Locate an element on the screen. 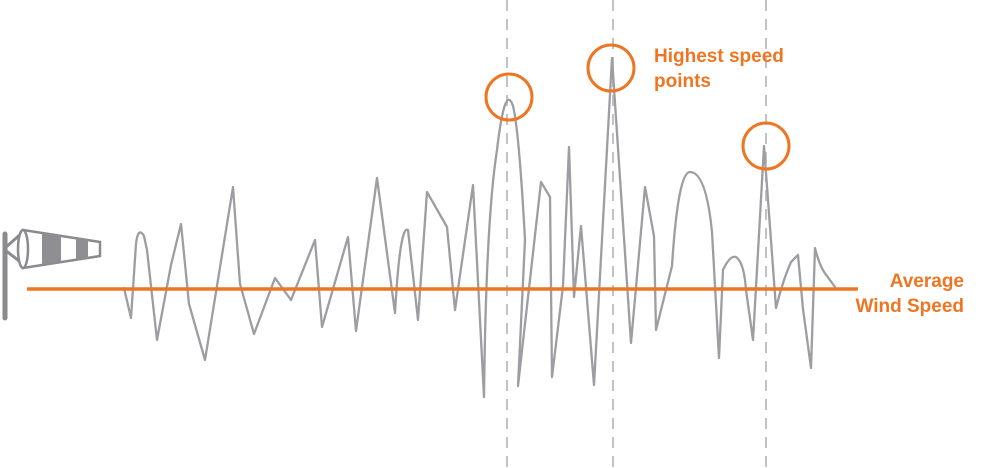 This screenshot has width=1000, height=468. average-label-line-2: Wind Speed is located at coordinates (909, 306).